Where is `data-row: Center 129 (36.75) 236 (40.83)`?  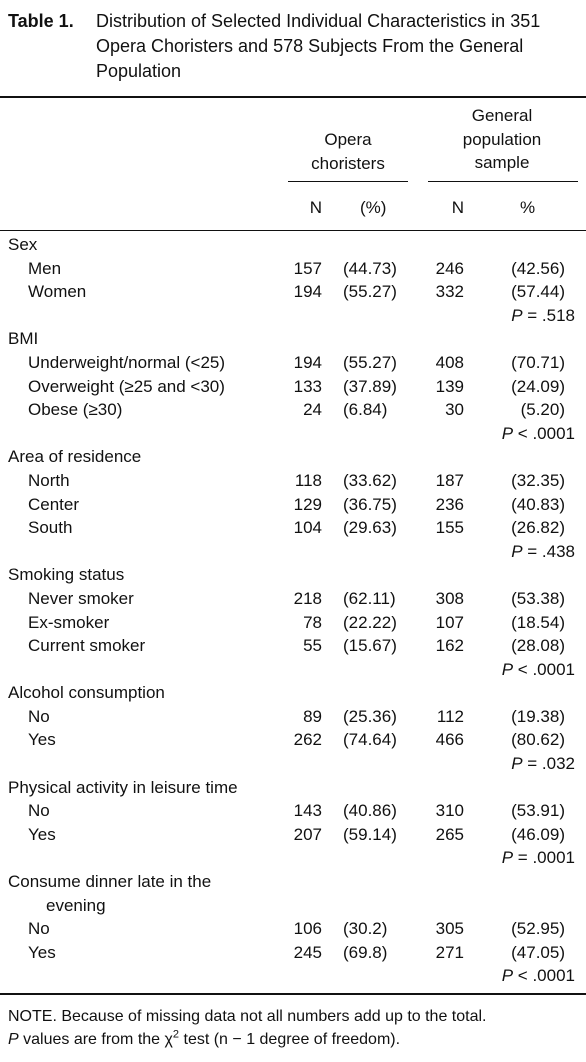 data-row: Center 129 (36.75) 236 (40.83) is located at coordinates (293, 505).